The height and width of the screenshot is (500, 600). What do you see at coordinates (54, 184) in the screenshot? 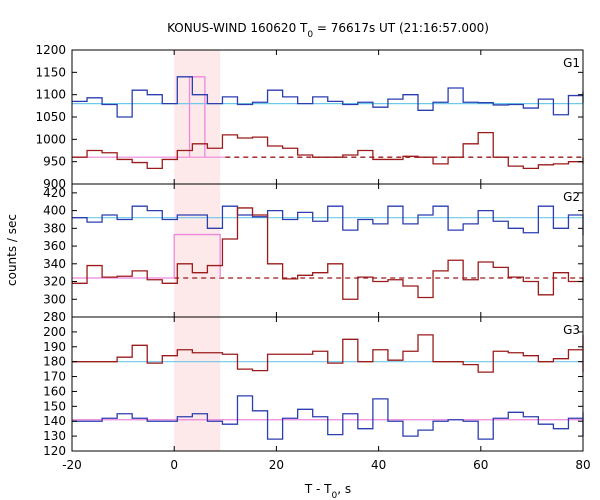
I see `y-tick-label: 900` at bounding box center [54, 184].